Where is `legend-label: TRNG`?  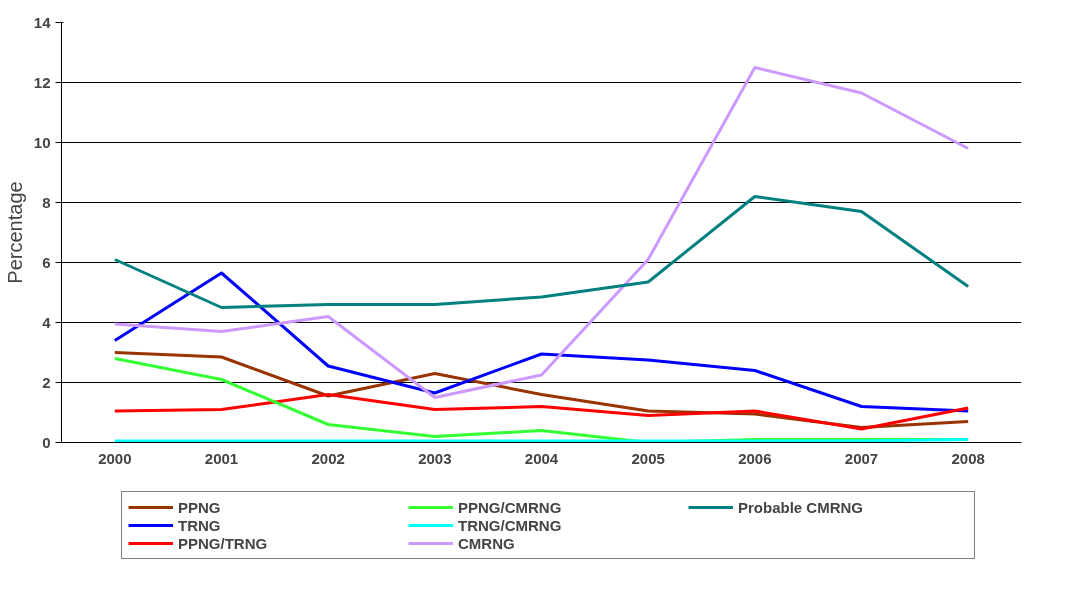
legend-label: TRNG is located at coordinates (200, 525).